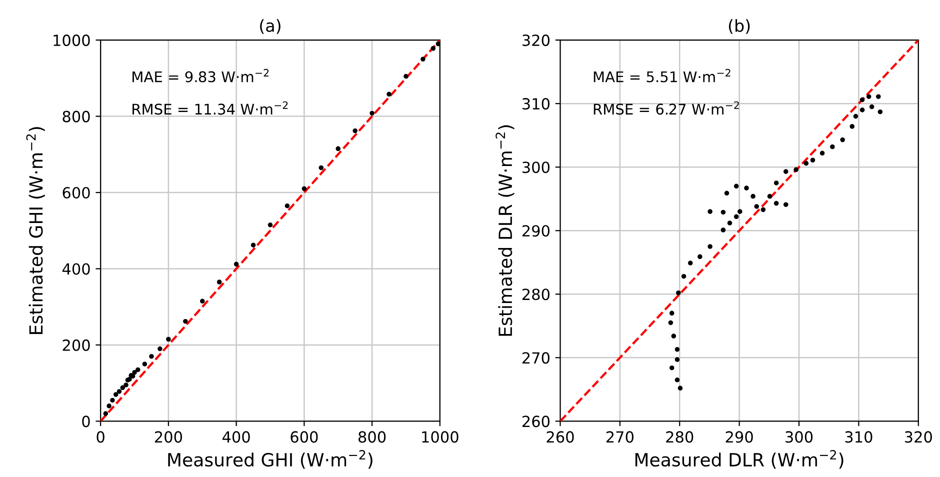 The width and height of the screenshot is (940, 477). I want to click on x-tick-label: 260, so click(560, 437).